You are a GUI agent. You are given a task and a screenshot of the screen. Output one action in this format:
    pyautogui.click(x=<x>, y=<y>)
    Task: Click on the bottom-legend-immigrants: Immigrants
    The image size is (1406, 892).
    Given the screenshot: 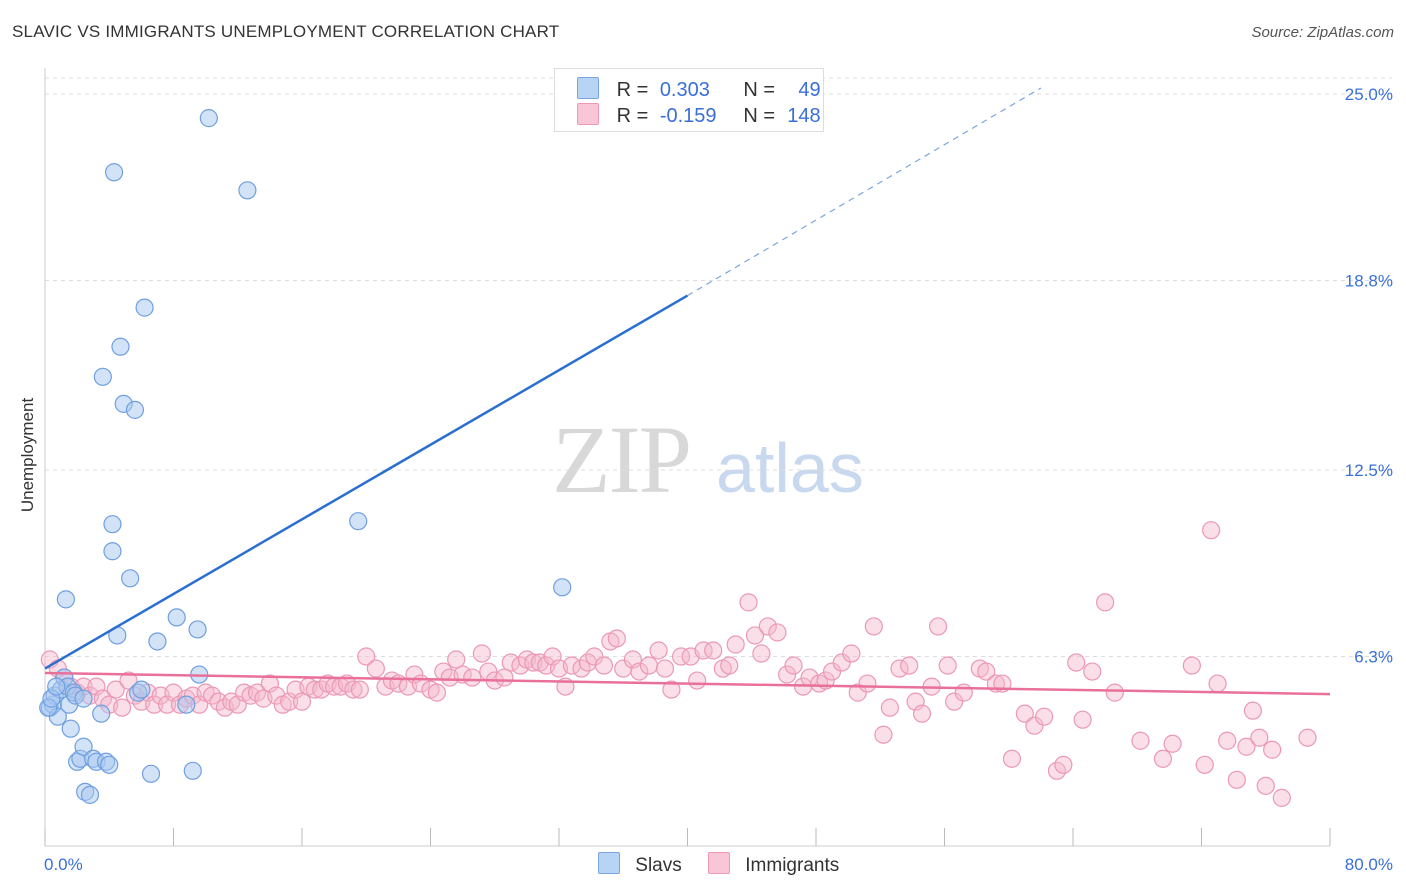 What is the action you would take?
    pyautogui.click(x=773, y=864)
    